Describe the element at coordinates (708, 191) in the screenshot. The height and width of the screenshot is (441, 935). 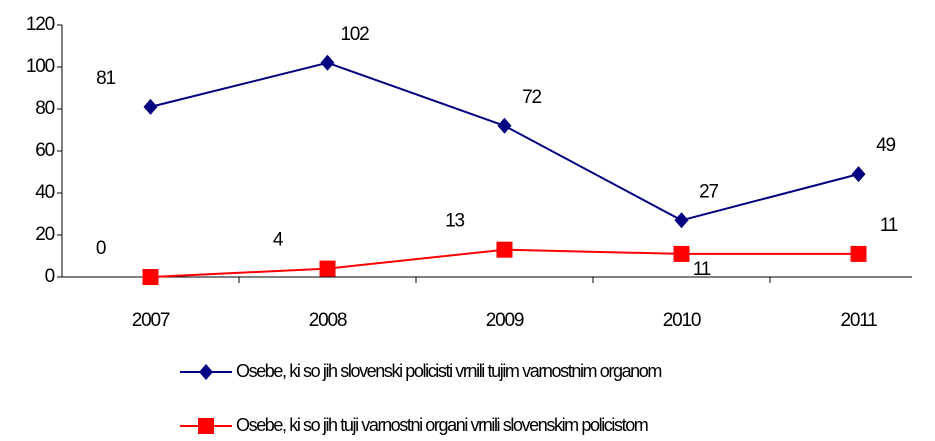
I see `data-label: 27` at that location.